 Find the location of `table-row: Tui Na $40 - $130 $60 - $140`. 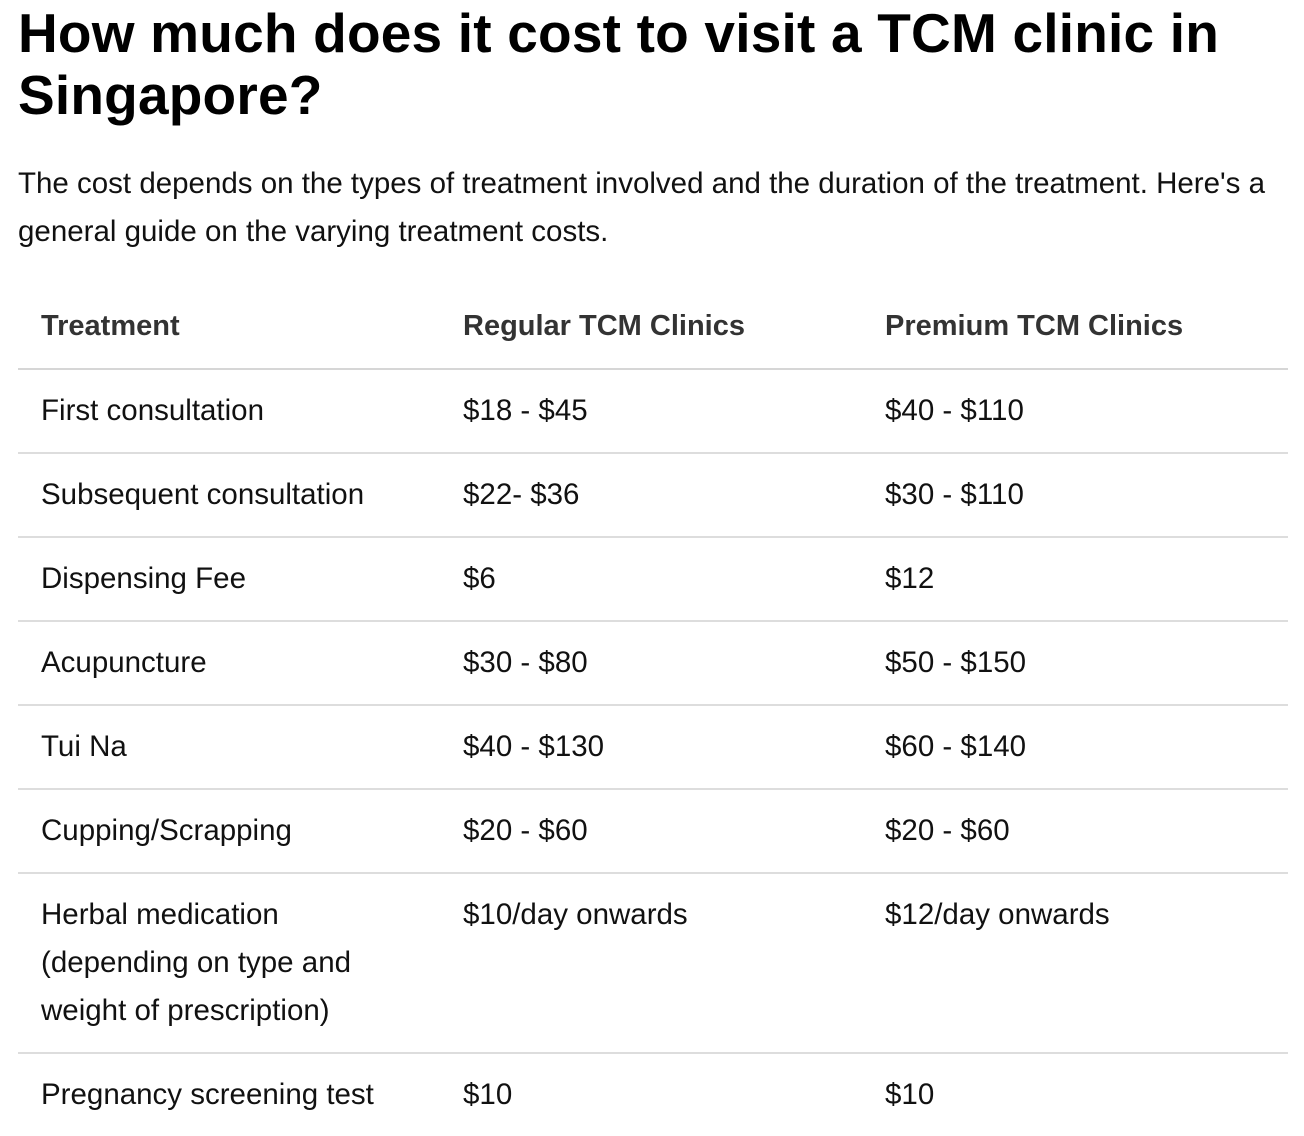

table-row: Tui Na $40 - $130 $60 - $140 is located at coordinates (653, 747).